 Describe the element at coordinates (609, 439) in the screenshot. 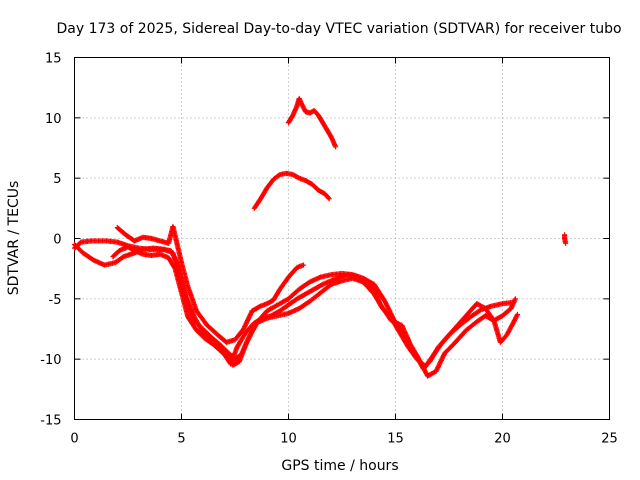

I see `x-tick-label: 25` at that location.